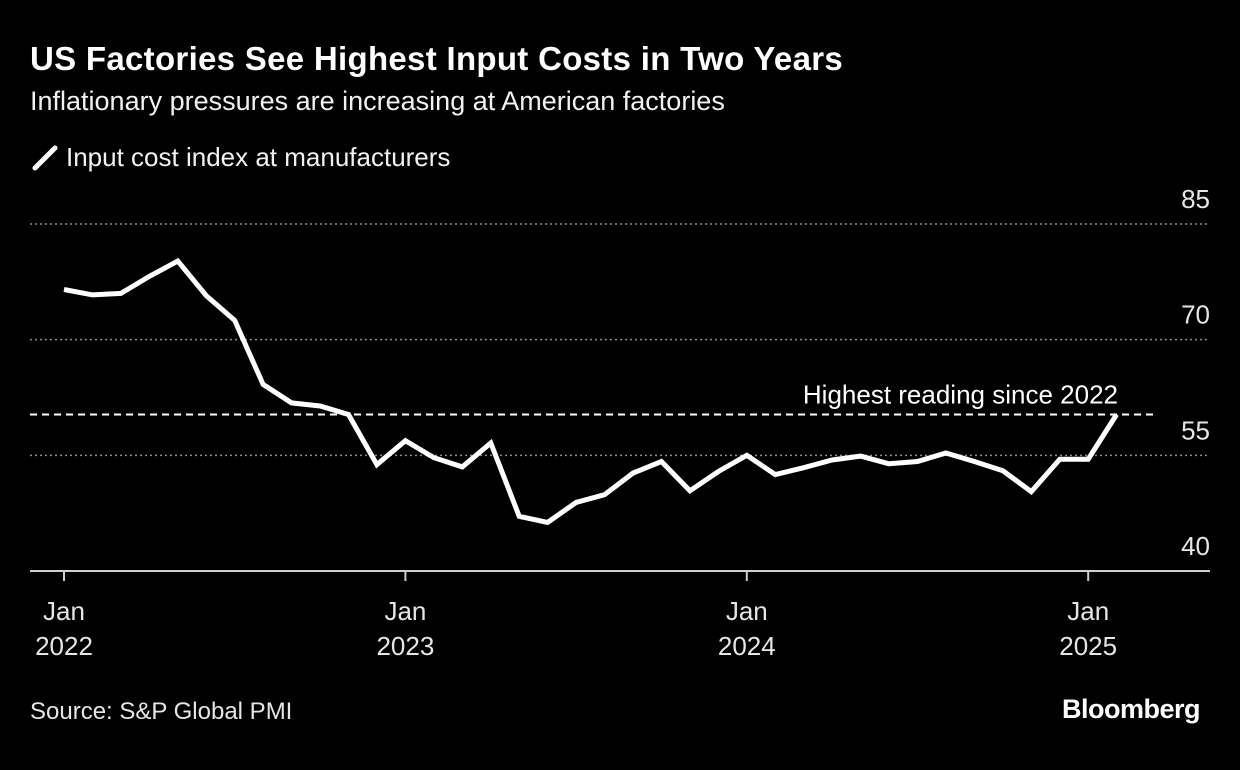  I want to click on legend-label: Input cost index at manufacturers, so click(258, 157).